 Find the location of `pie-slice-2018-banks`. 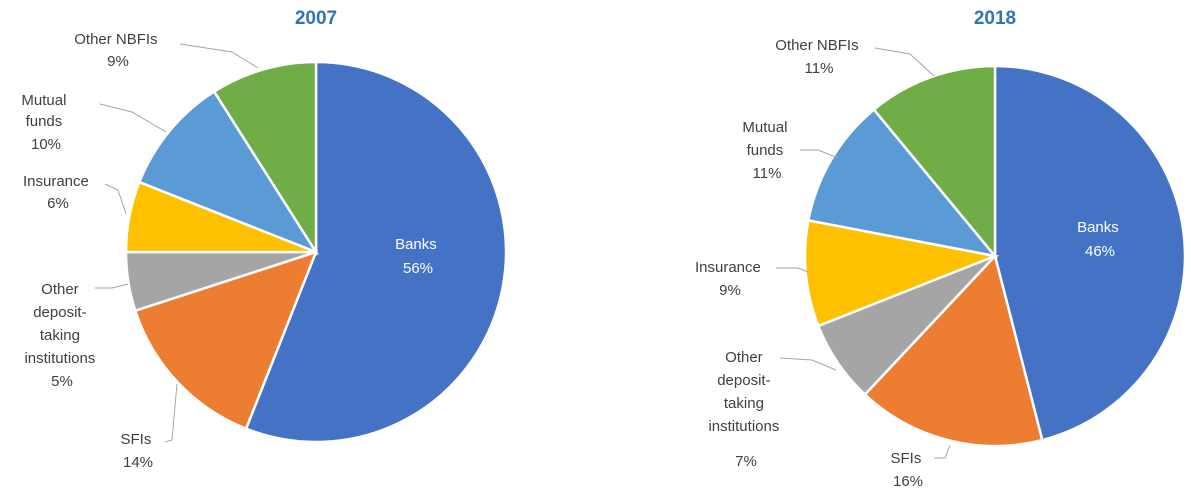

pie-slice-2018-banks is located at coordinates (1090, 253).